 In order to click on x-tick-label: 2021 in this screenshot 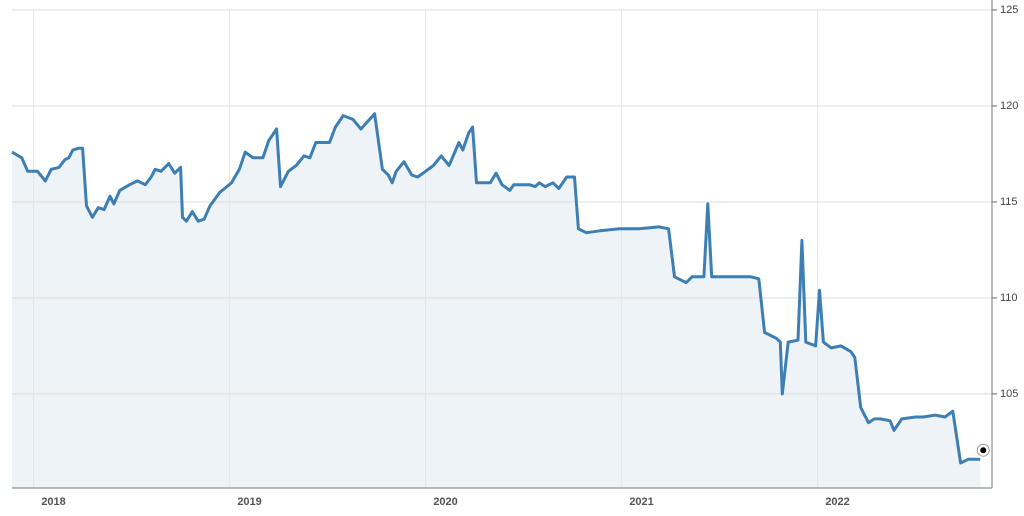, I will do `click(641, 502)`.